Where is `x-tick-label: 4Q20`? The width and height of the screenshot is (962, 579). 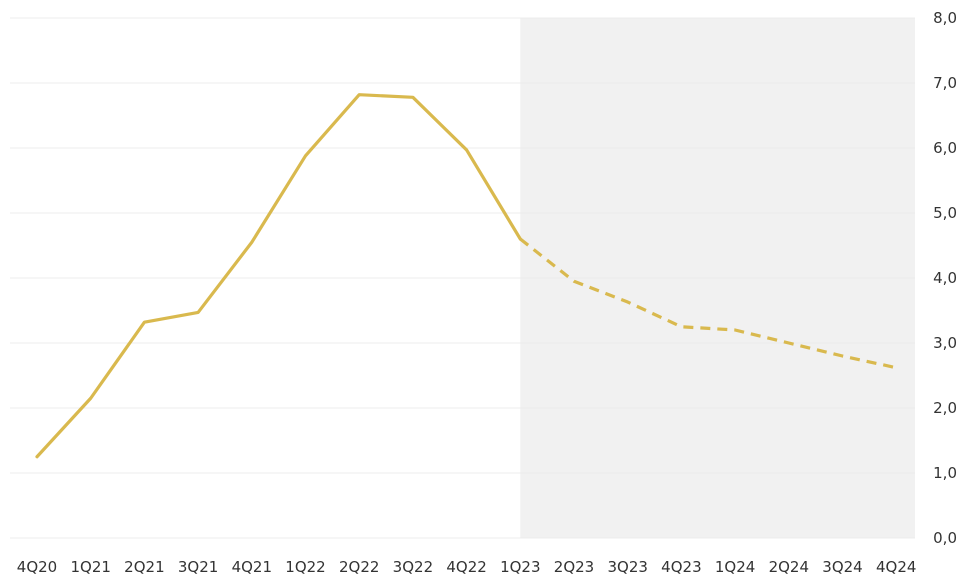 x-tick-label: 4Q20 is located at coordinates (37, 567).